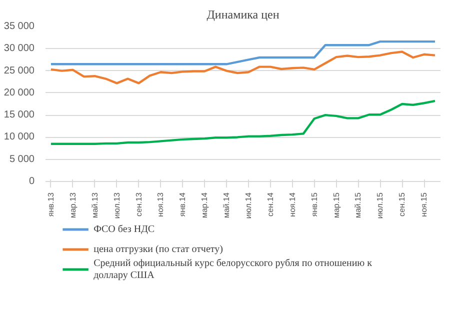  I want to click on y-tick-label: 25 000, so click(19, 70).